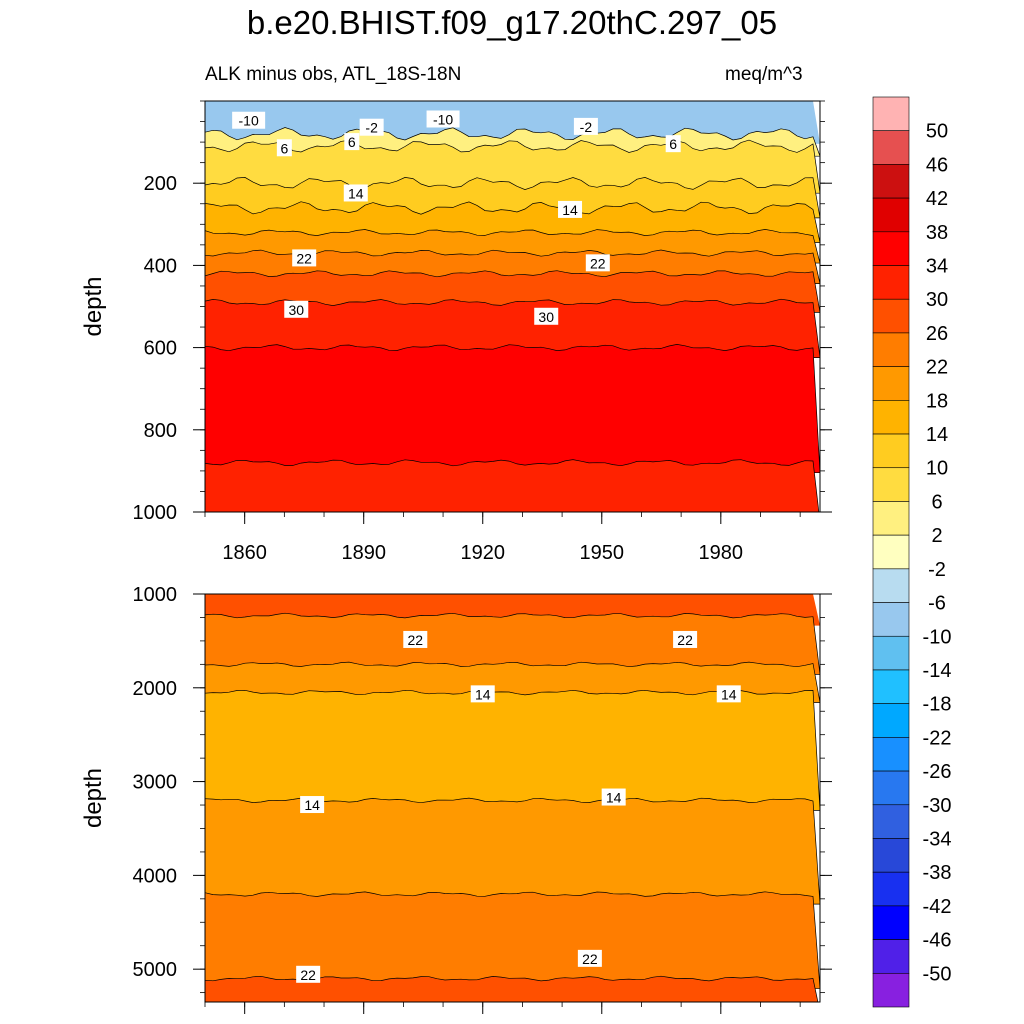 This screenshot has width=1024, height=1024. I want to click on y-tick-label: 1000, so click(155, 513).